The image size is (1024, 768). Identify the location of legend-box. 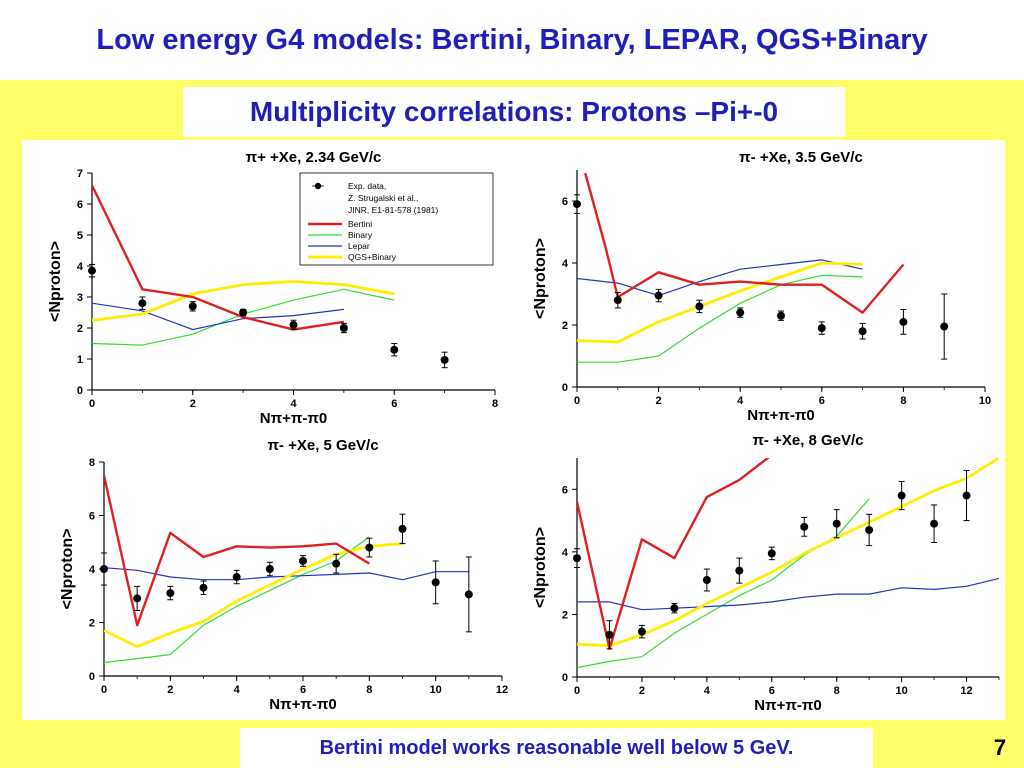
(396, 219).